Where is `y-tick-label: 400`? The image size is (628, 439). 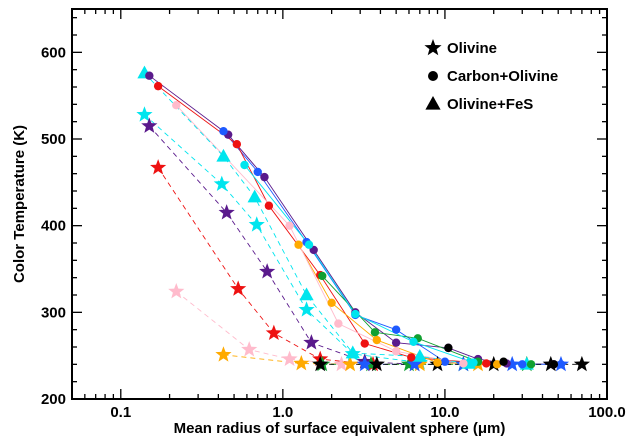 y-tick-label: 400 is located at coordinates (53, 226).